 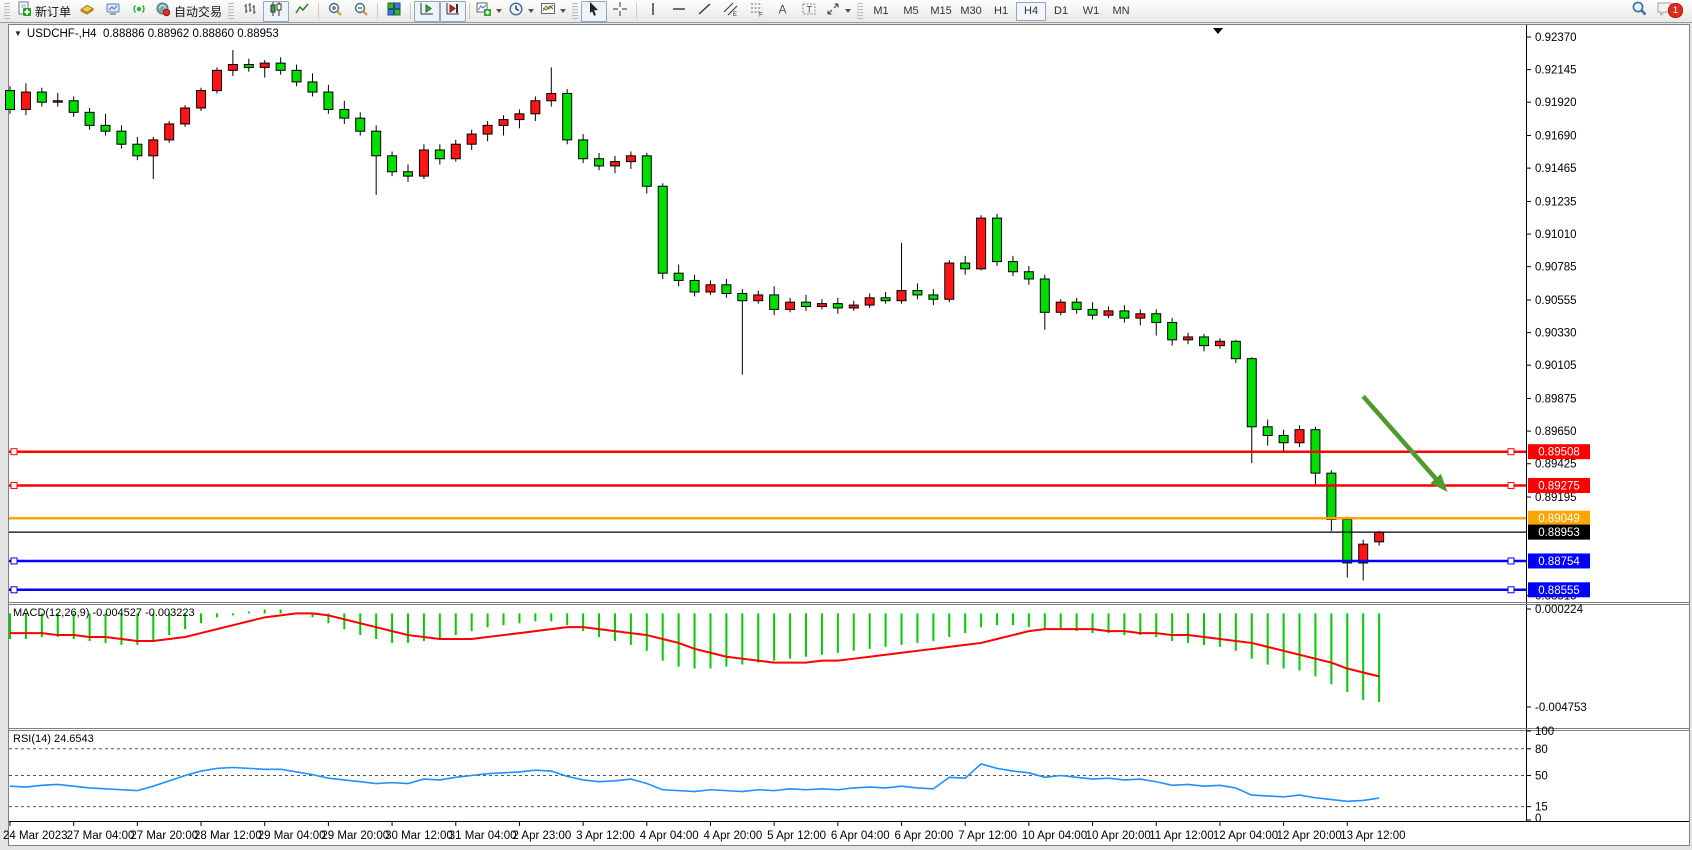 What do you see at coordinates (809, 11) in the screenshot?
I see `text-label-button: T` at bounding box center [809, 11].